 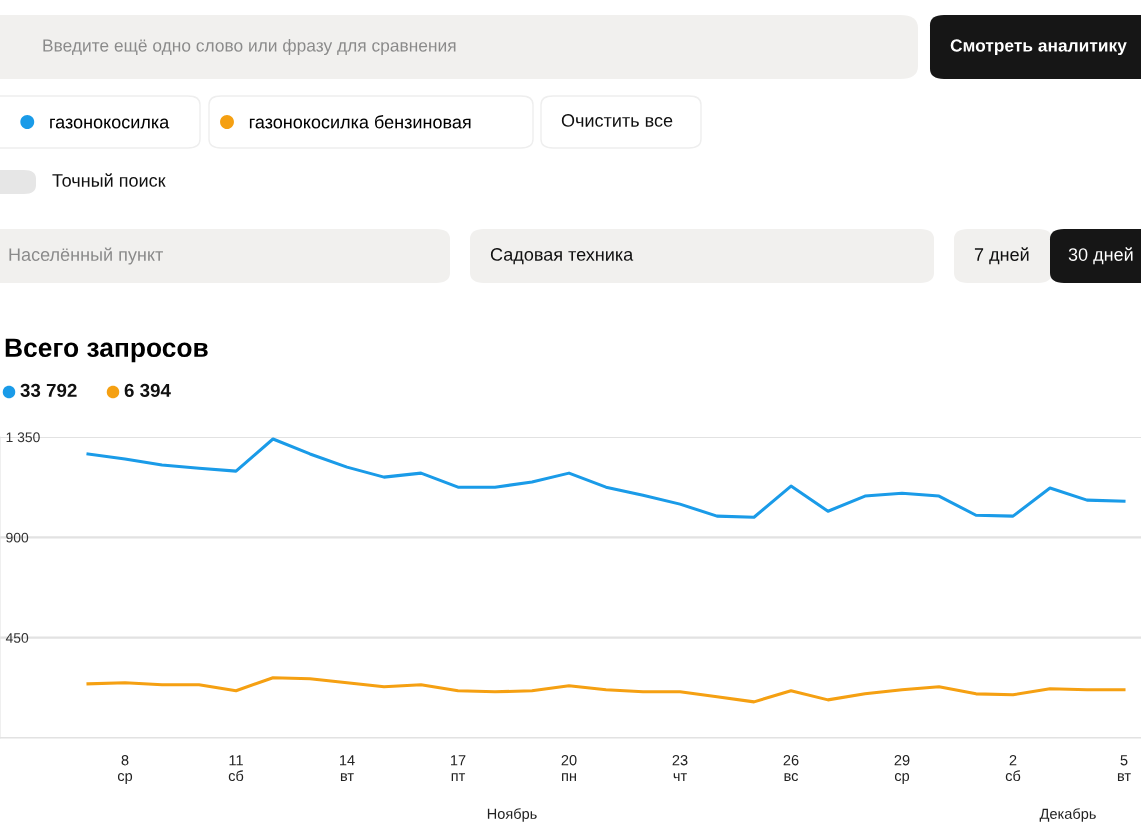 What do you see at coordinates (23, 437) in the screenshot?
I see `y-tick-label: 1 350` at bounding box center [23, 437].